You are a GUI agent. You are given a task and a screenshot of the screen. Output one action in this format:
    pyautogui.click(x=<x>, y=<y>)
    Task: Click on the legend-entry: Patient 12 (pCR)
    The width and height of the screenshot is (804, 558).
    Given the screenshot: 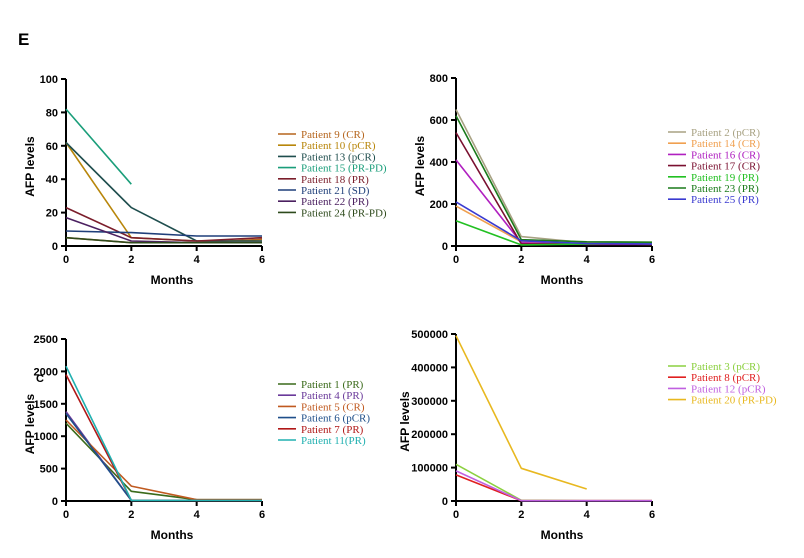 What is the action you would take?
    pyautogui.click(x=728, y=389)
    